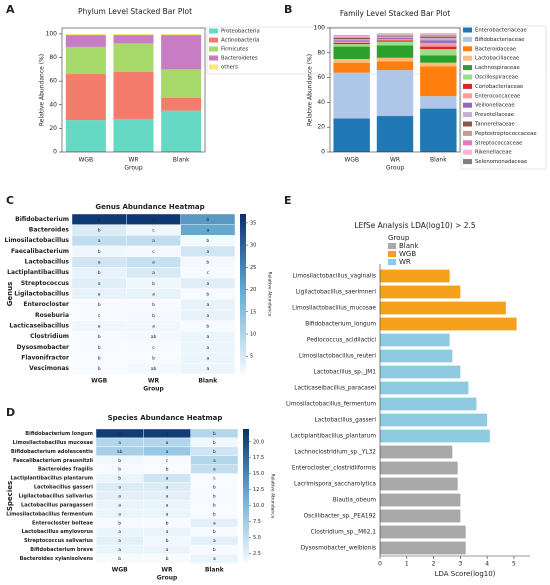 The height and width of the screenshot is (585, 550). I want to click on y-tick-label: Limosilactobacillus_reuteri, so click(337, 357).